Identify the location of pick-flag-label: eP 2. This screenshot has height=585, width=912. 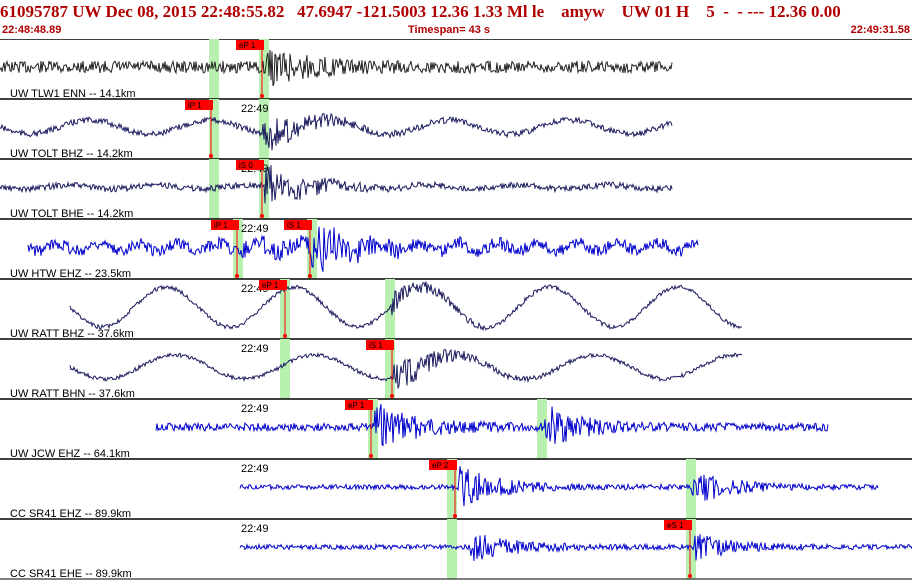
(440, 465).